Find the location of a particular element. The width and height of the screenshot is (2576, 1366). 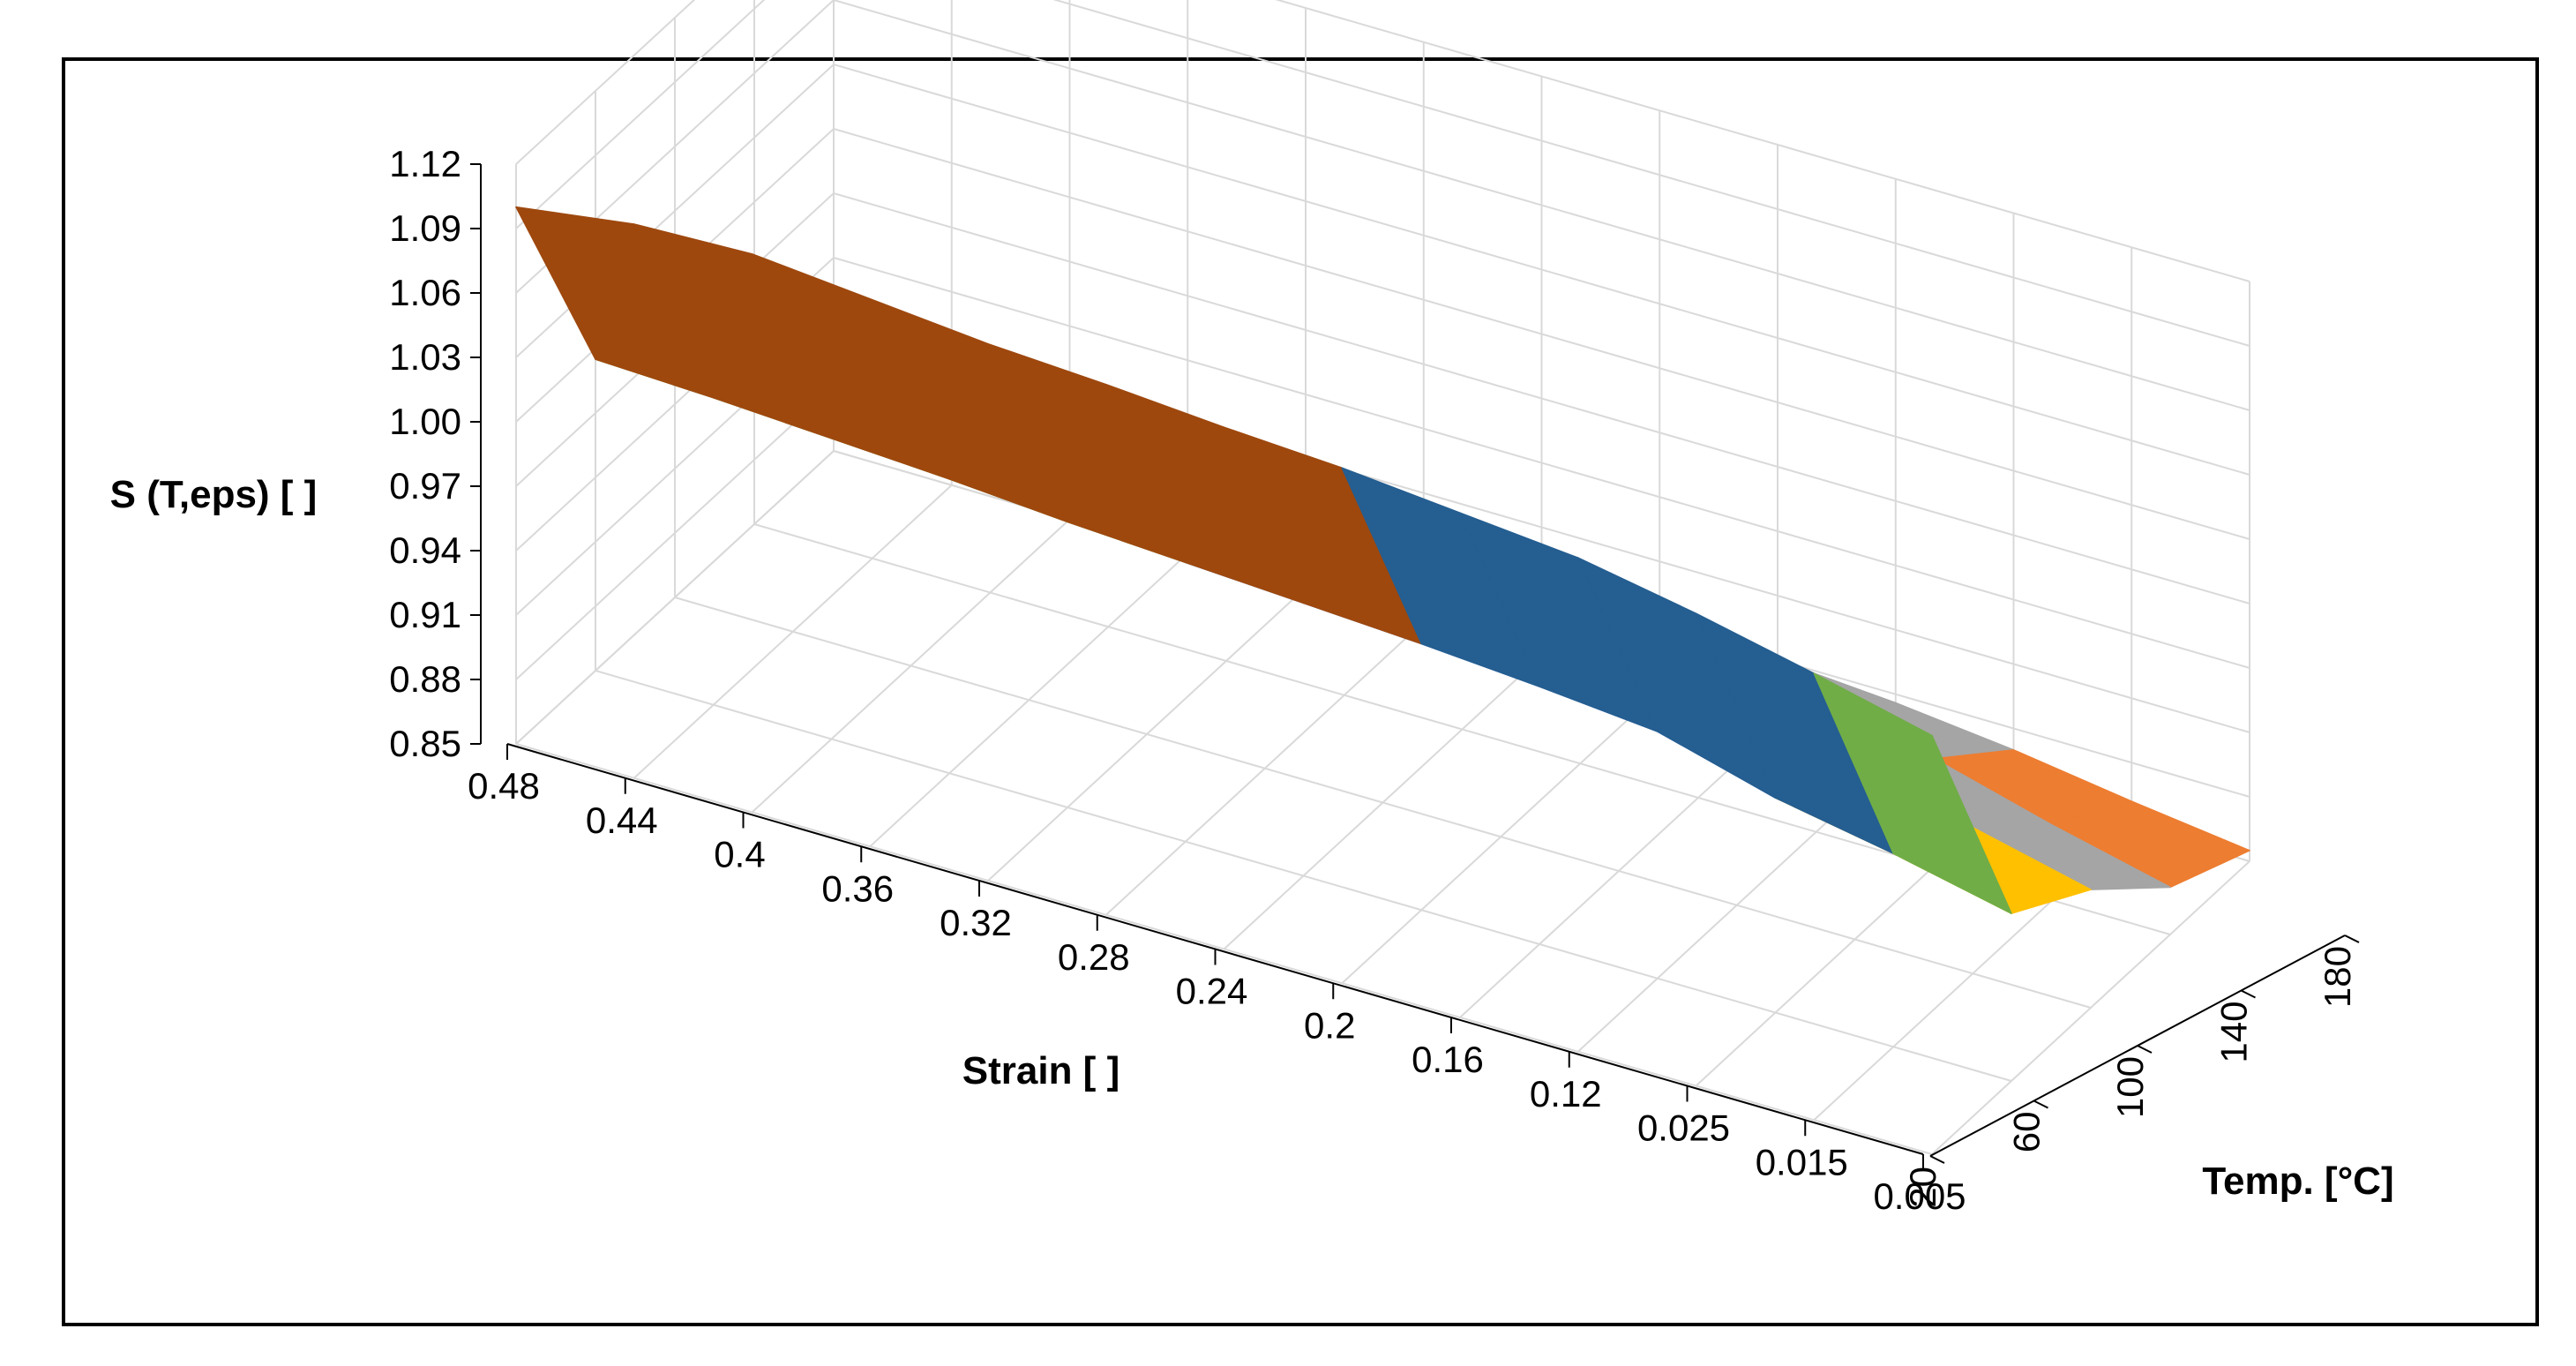

x-tick-label: 0.44 is located at coordinates (622, 820).